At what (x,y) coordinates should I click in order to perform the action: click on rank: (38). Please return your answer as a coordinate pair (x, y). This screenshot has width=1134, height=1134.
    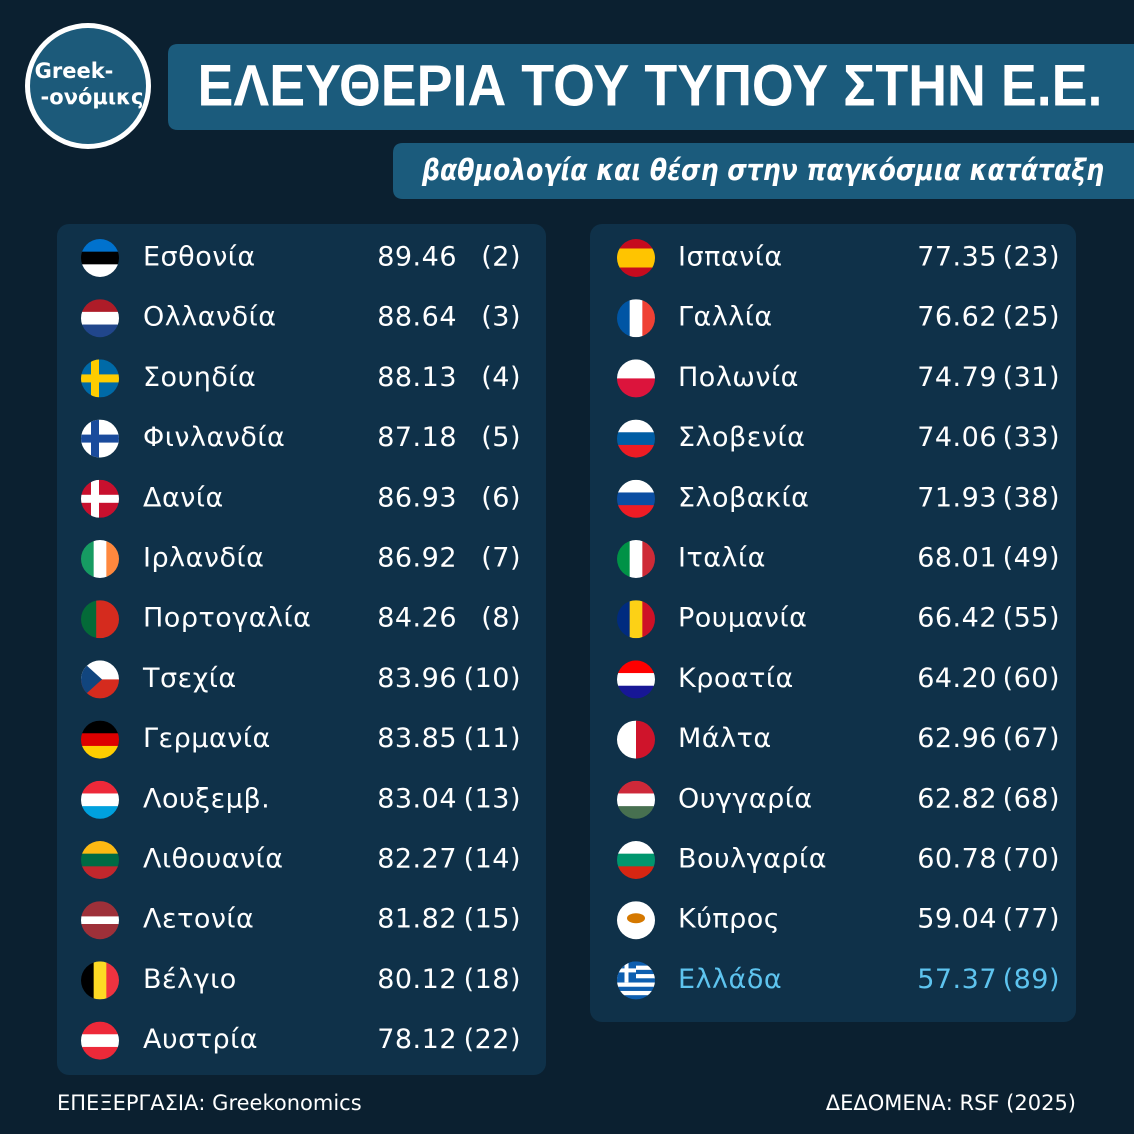
    Looking at the image, I should click on (1031, 497).